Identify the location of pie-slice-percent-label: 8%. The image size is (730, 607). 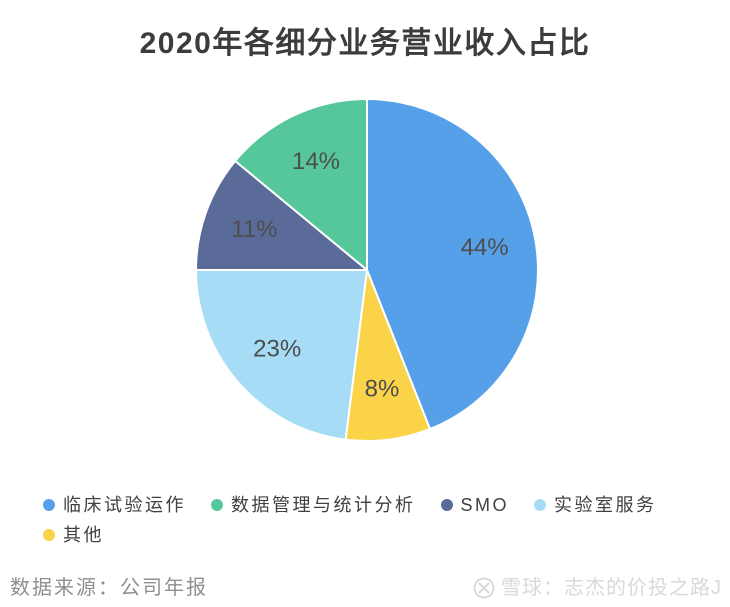
(382, 388).